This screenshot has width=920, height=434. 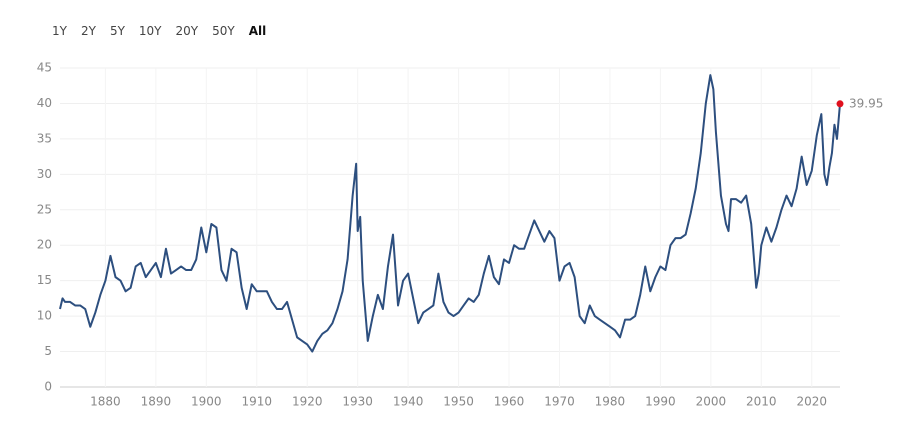 I want to click on value-label: 39.95, so click(x=866, y=103).